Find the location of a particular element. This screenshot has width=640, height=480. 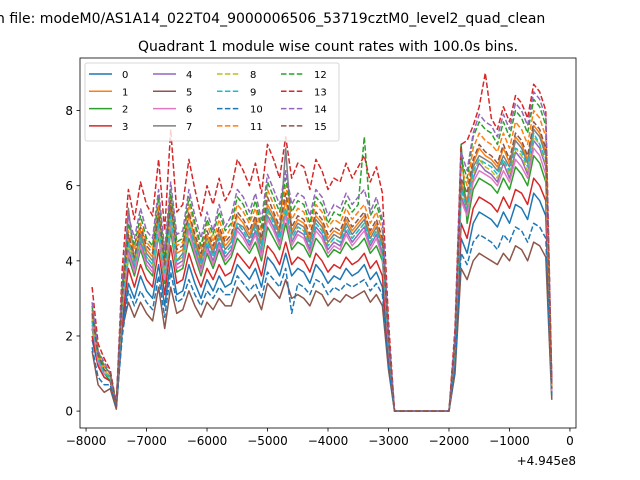

x-tick-label: −2000 is located at coordinates (449, 441).